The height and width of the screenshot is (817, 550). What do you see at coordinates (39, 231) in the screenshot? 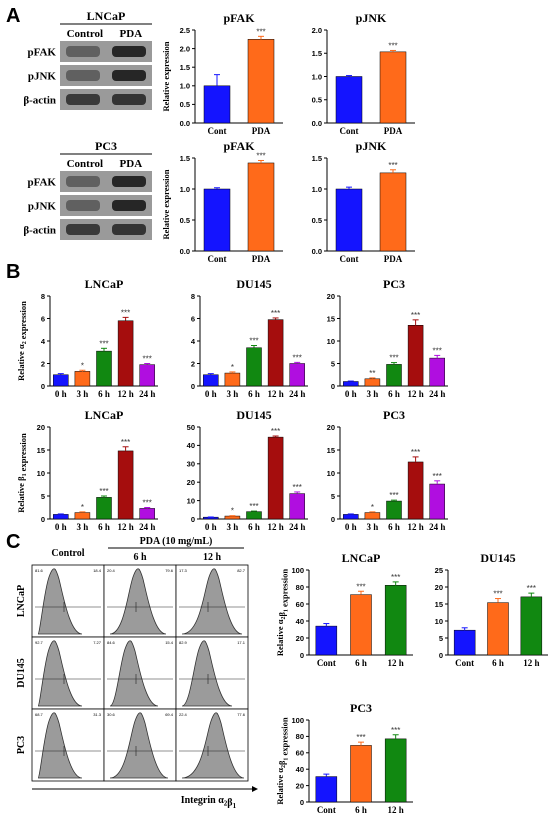
I see `blot-row-label: β-actin` at bounding box center [39, 231].